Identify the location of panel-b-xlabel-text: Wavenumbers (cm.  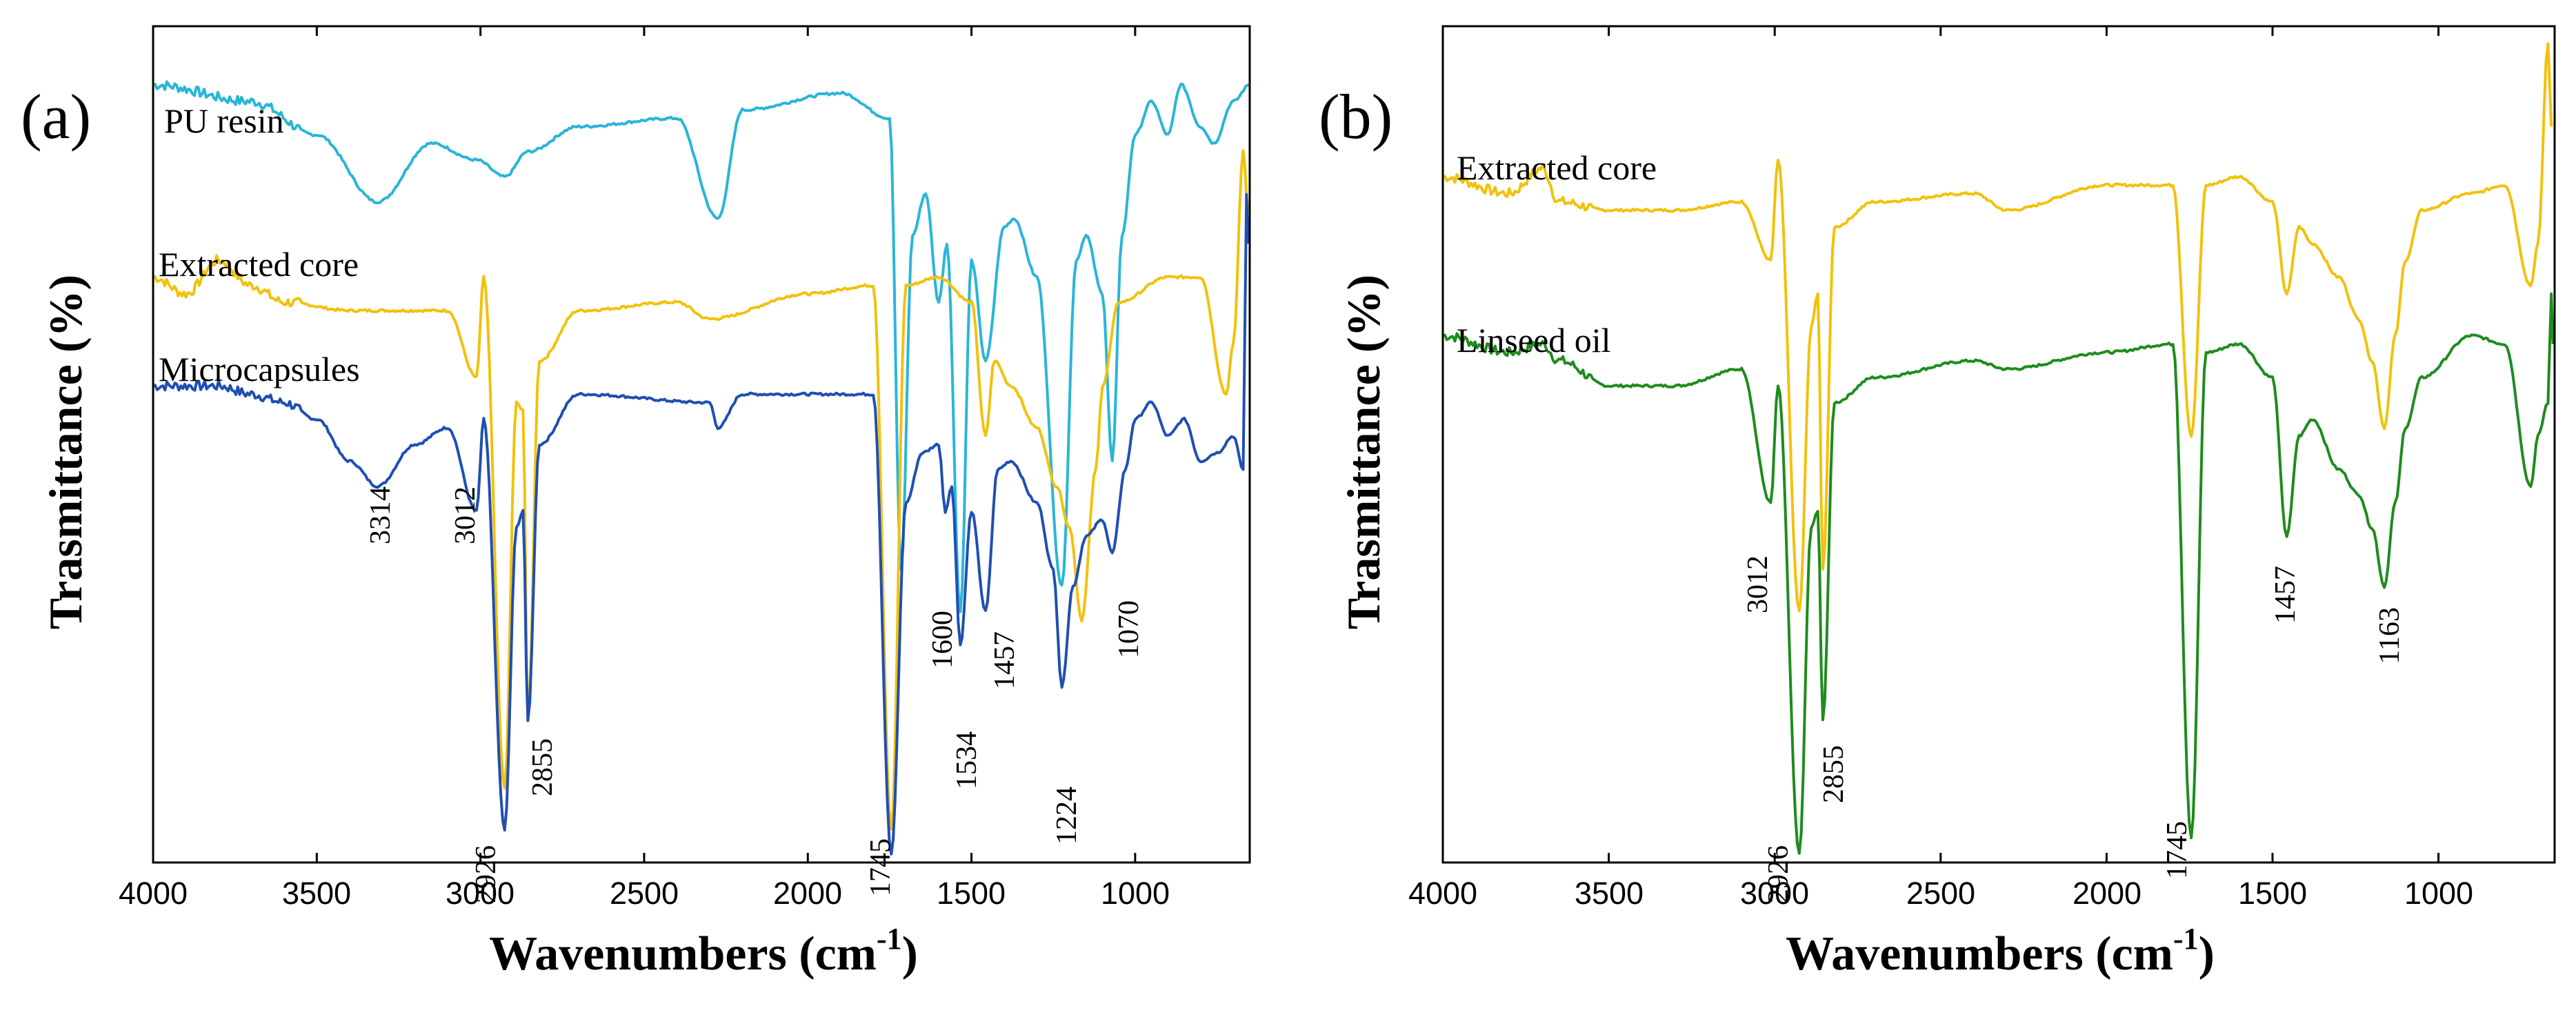
(1979, 953).